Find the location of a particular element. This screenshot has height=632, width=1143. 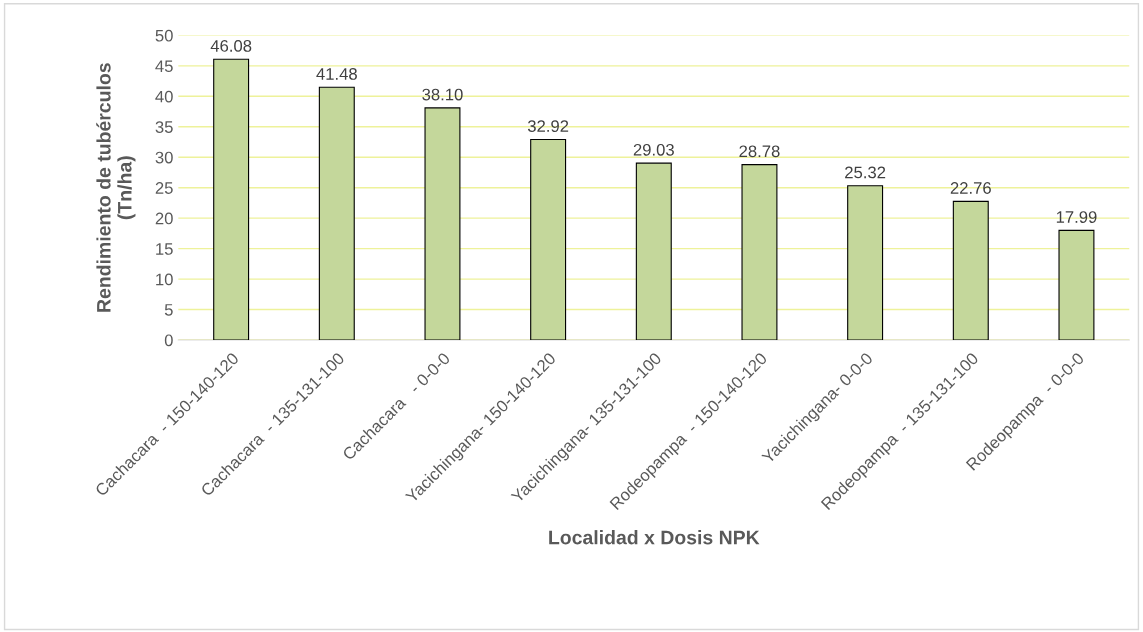

data-label: 29.03 is located at coordinates (653, 149).